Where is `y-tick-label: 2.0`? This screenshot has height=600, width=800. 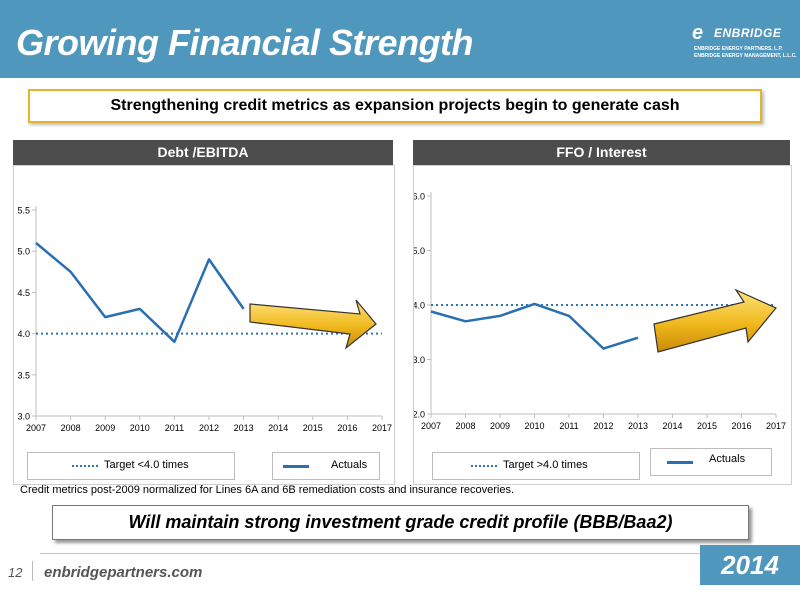
y-tick-label: 2.0 is located at coordinates (419, 415).